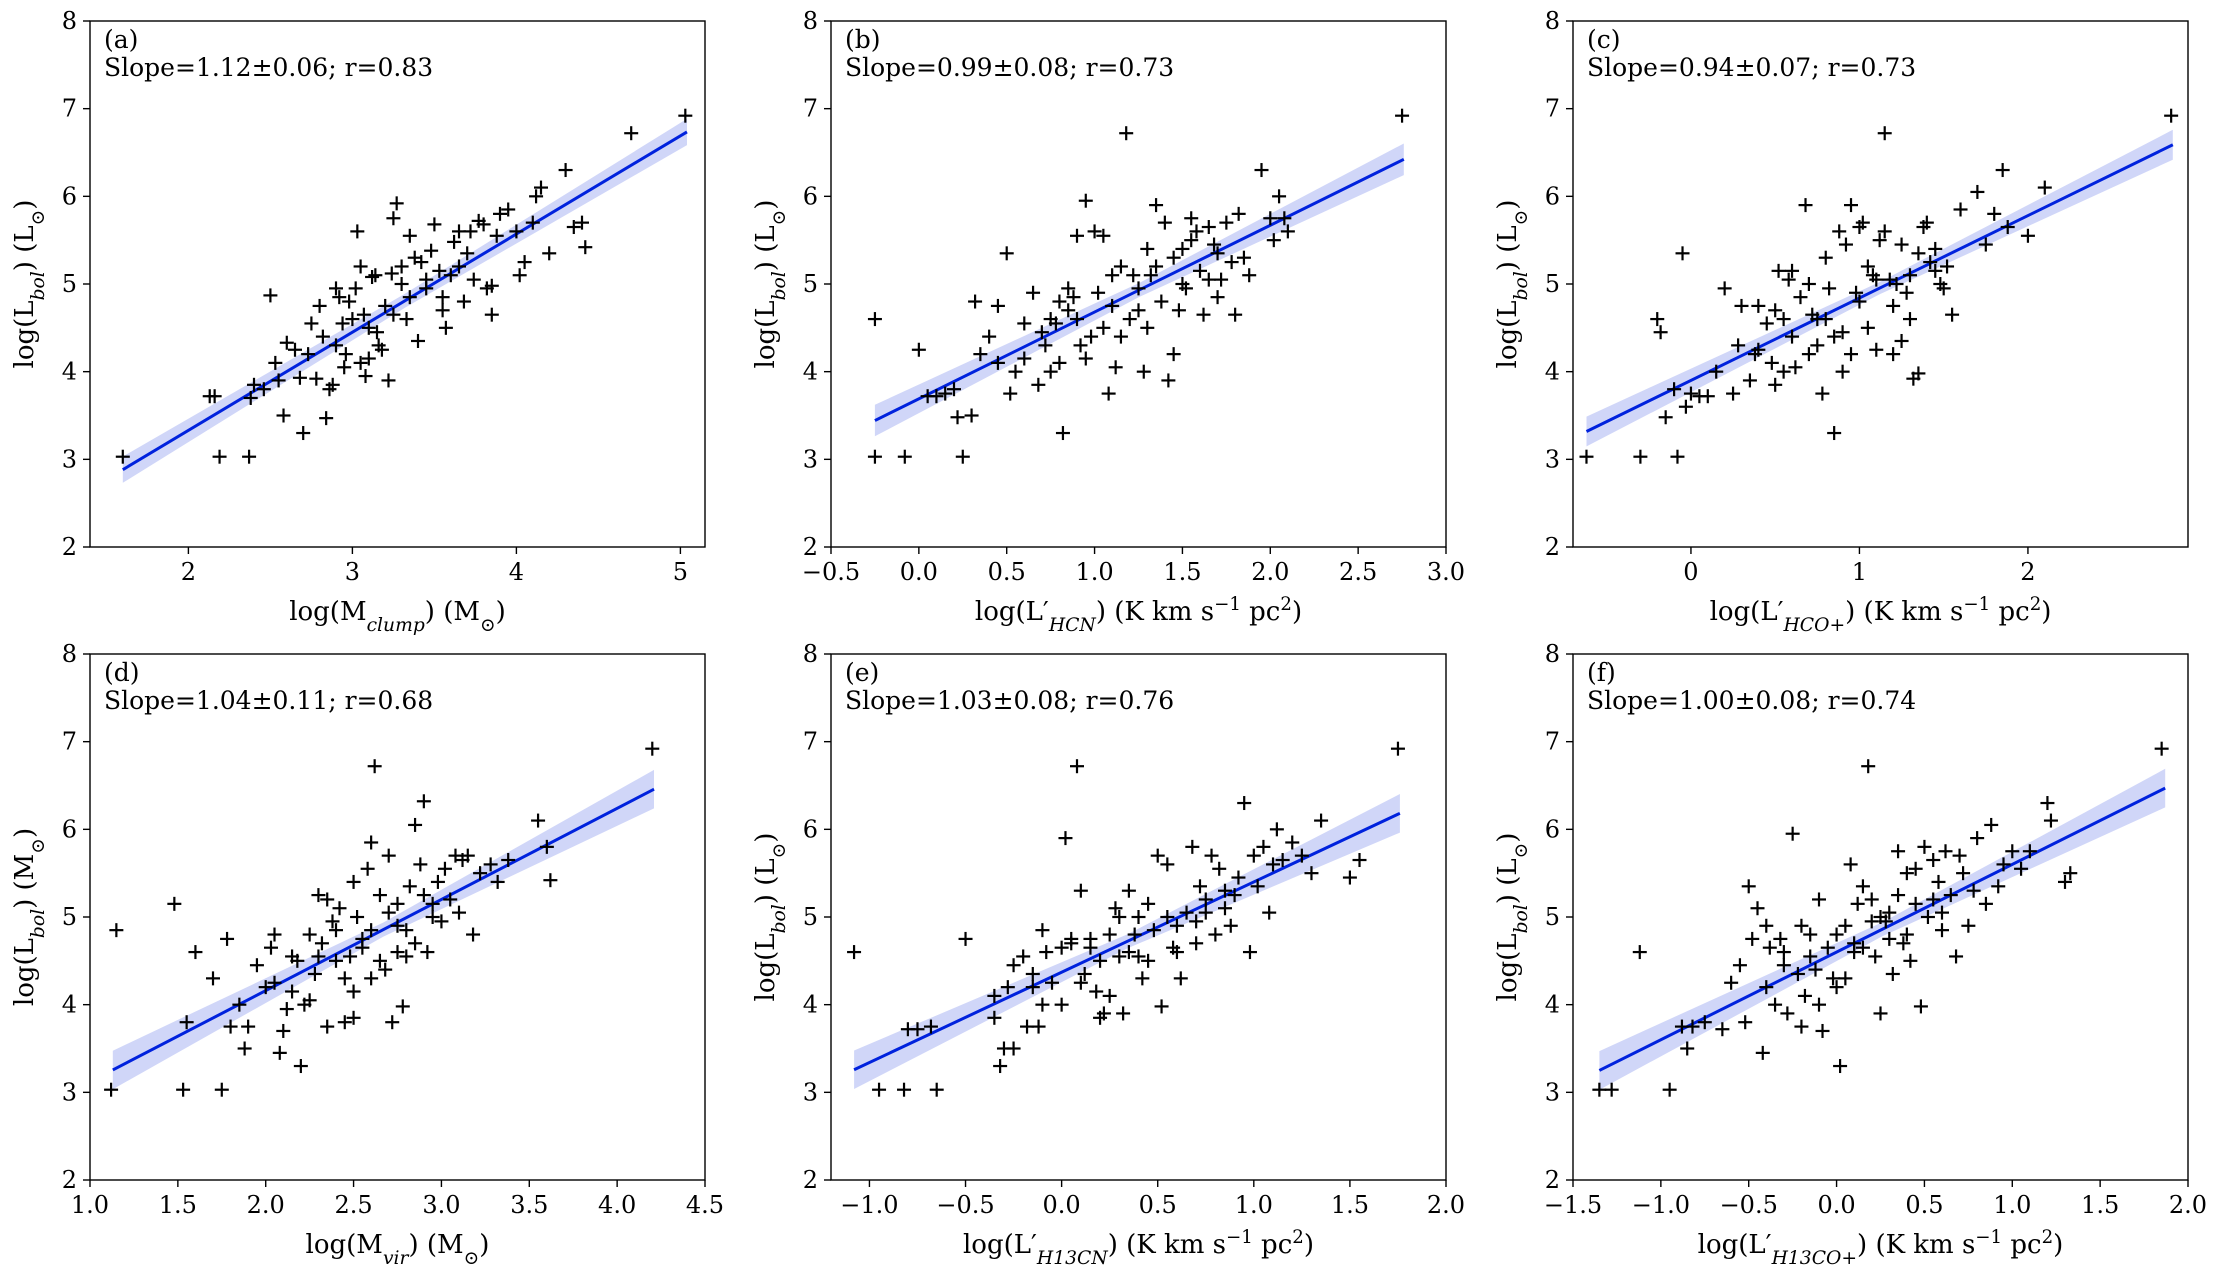  Describe the element at coordinates (69, 654) in the screenshot. I see `y-tick-label: 8` at that location.